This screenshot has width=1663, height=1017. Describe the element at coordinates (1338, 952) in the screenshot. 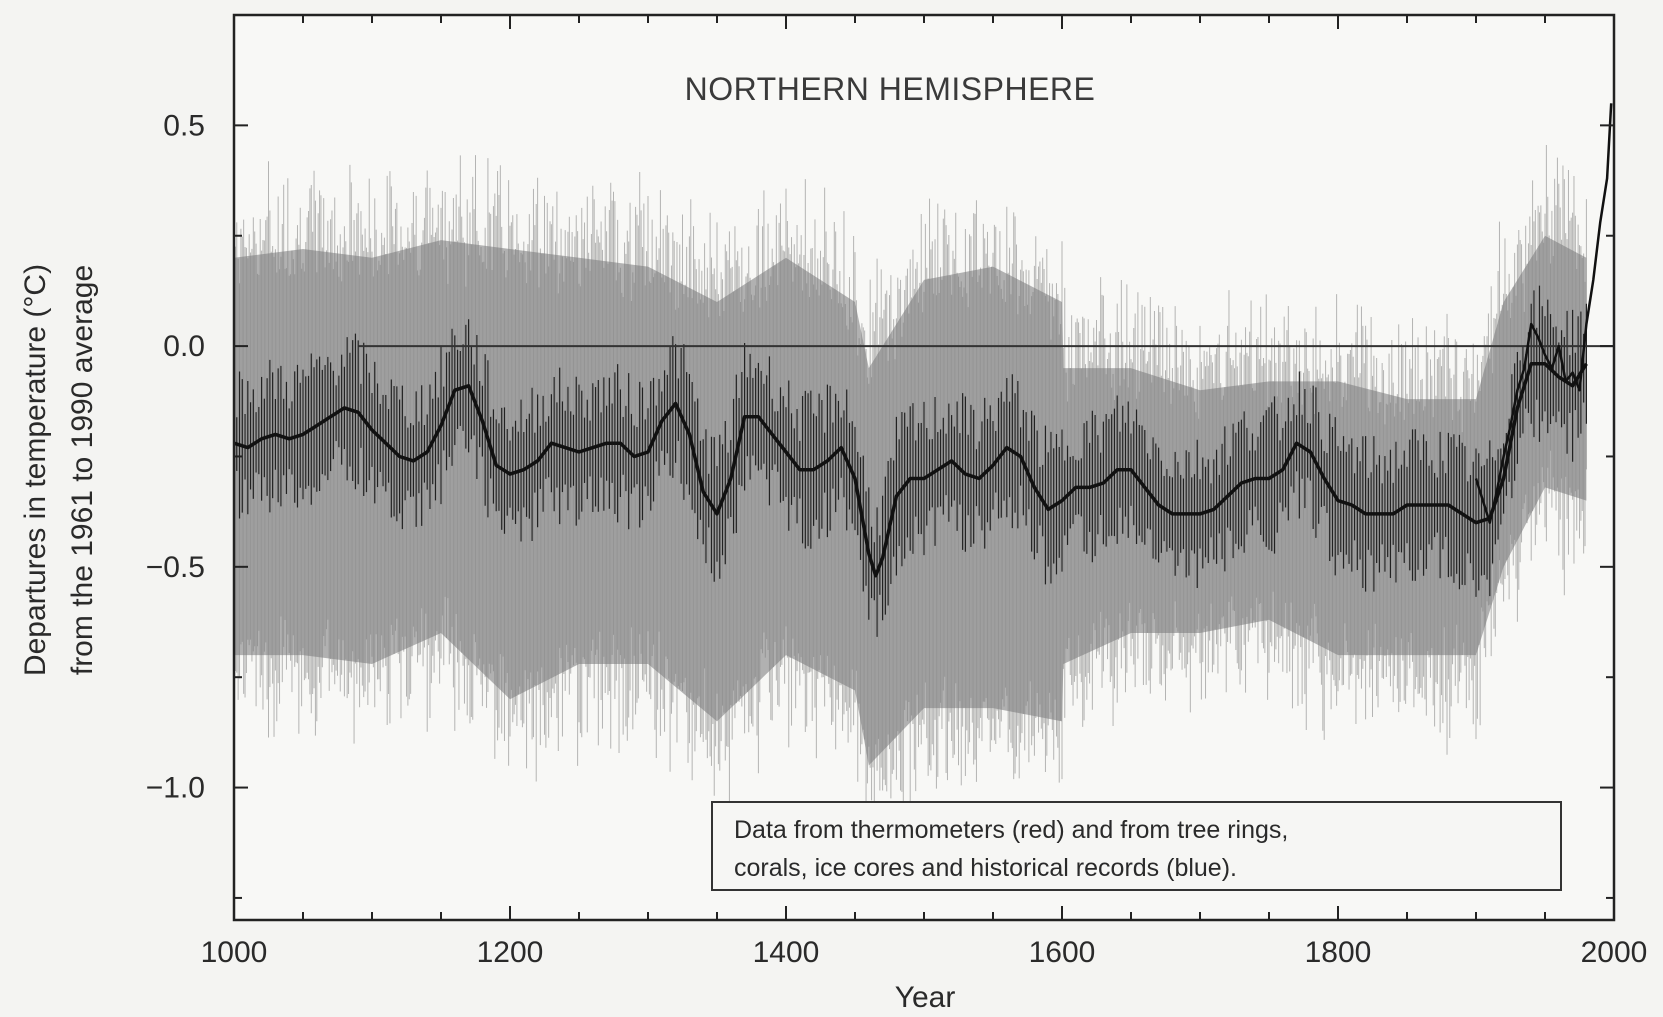

I see `x-tick-label: 1800` at that location.